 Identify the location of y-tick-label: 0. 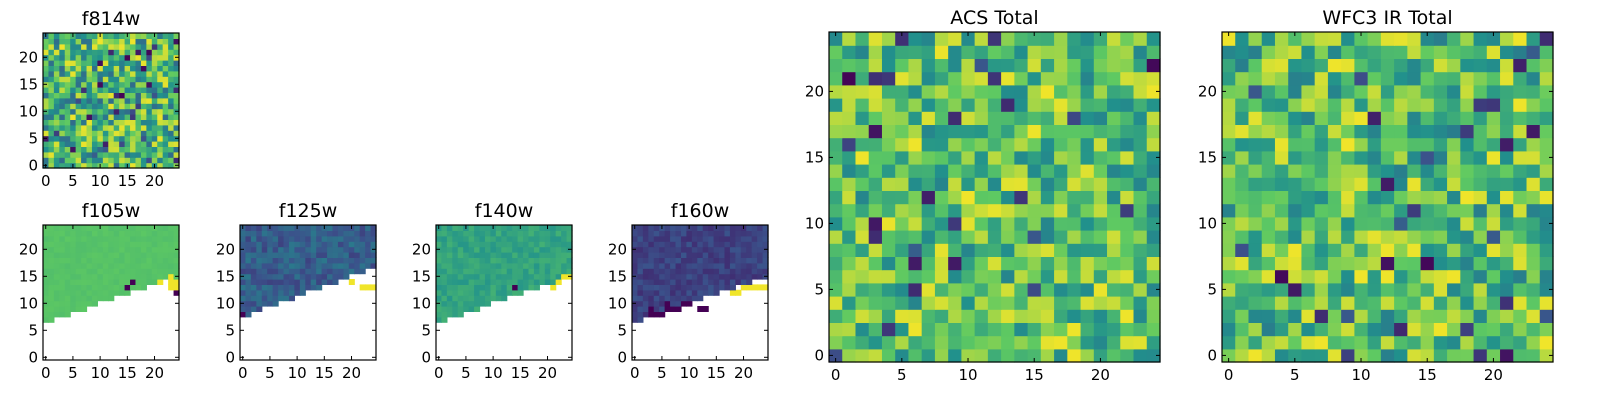
(230, 357).